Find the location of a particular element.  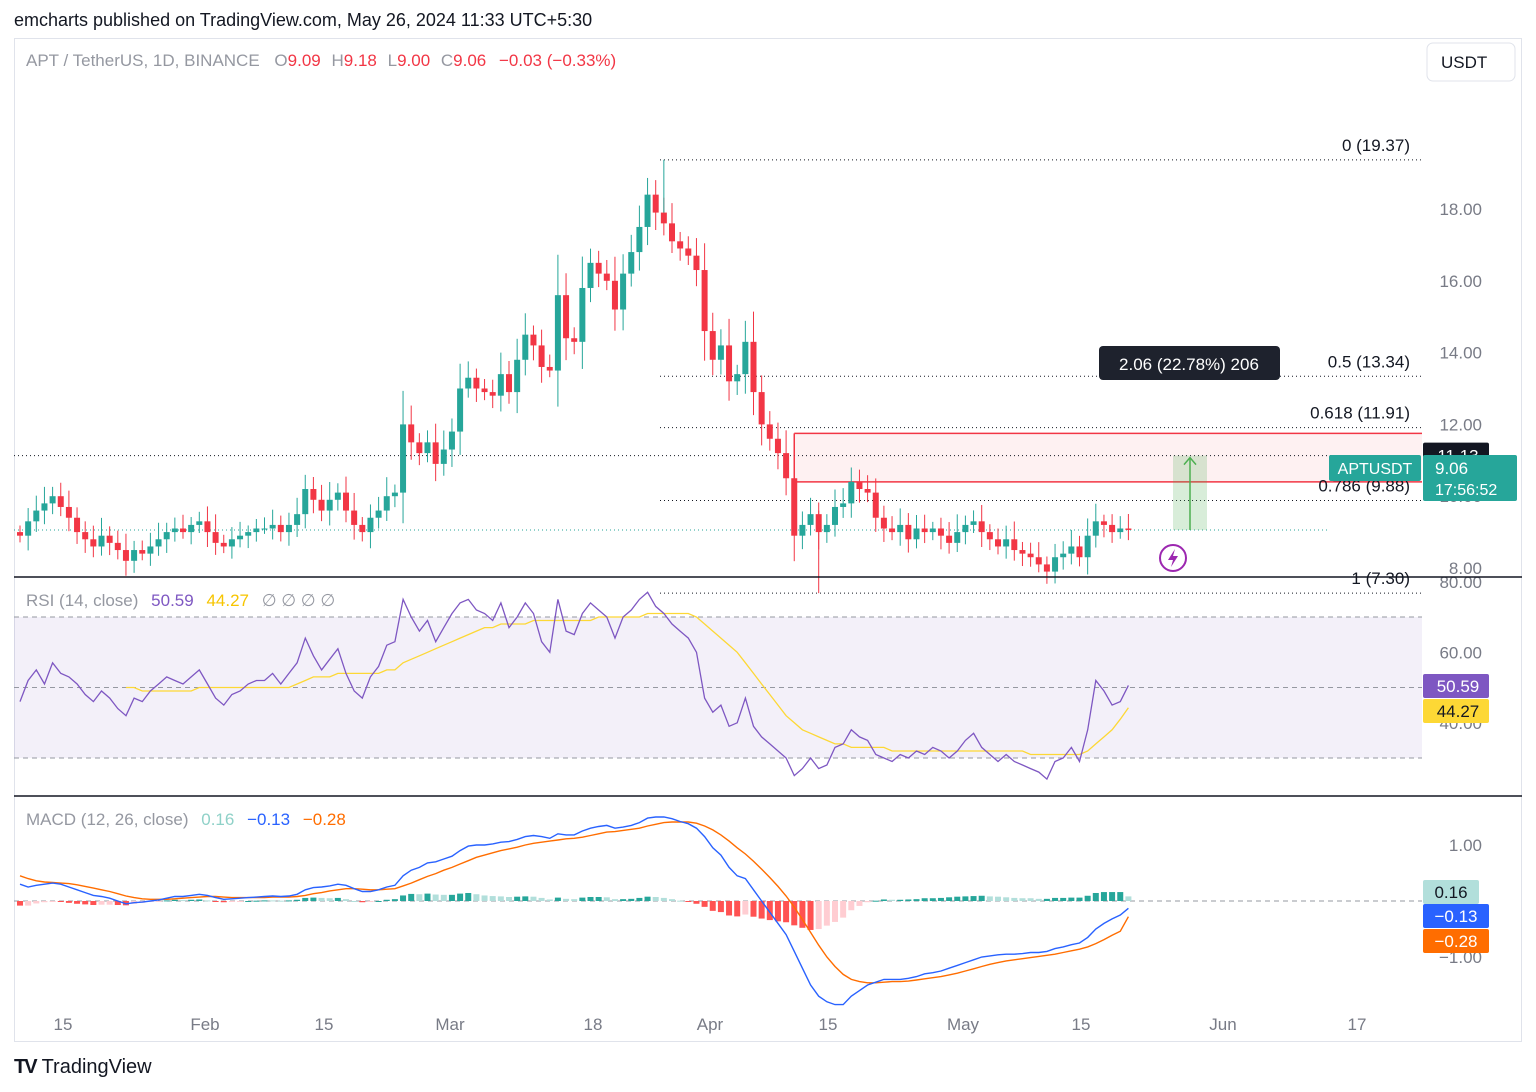

time-axis-label: 18 is located at coordinates (593, 1024).